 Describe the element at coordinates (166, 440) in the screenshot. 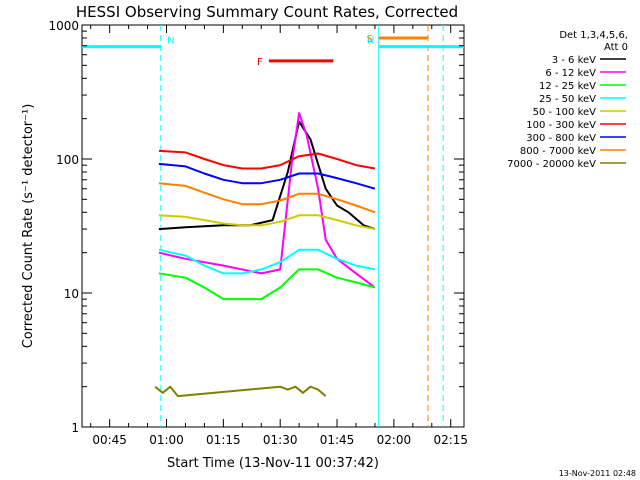

I see `x-tick-label: 01:00` at that location.